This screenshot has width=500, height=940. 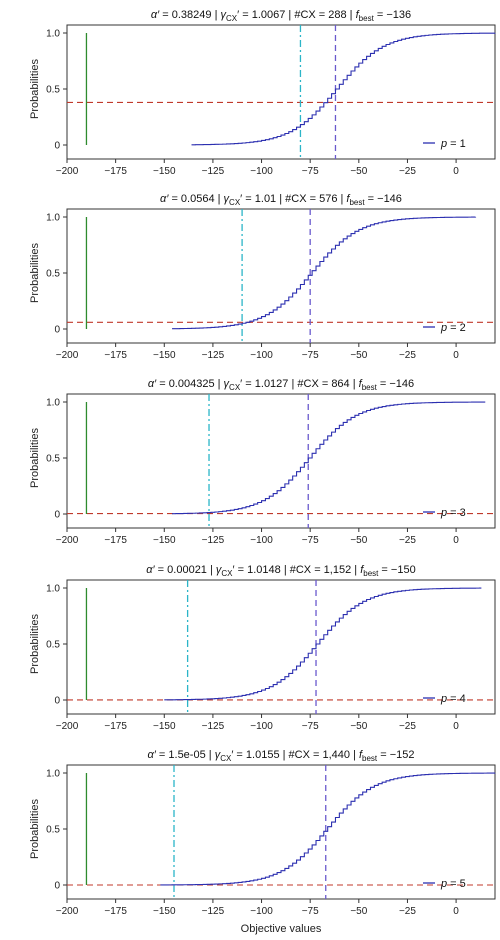 What do you see at coordinates (453, 884) in the screenshot?
I see `legend-label: p = 5` at bounding box center [453, 884].